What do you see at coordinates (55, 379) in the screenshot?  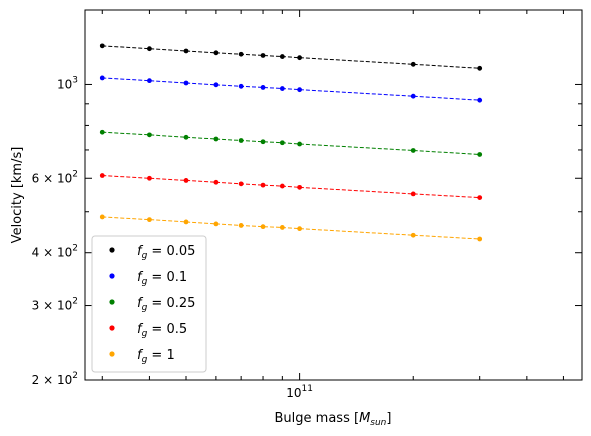 I see `y-tick-label: 2 × 102` at bounding box center [55, 379].